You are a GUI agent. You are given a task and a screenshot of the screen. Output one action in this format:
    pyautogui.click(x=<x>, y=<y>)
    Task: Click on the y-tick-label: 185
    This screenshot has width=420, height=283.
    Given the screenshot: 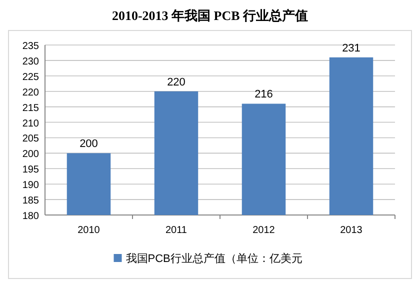 What is the action you would take?
    pyautogui.click(x=31, y=201)
    